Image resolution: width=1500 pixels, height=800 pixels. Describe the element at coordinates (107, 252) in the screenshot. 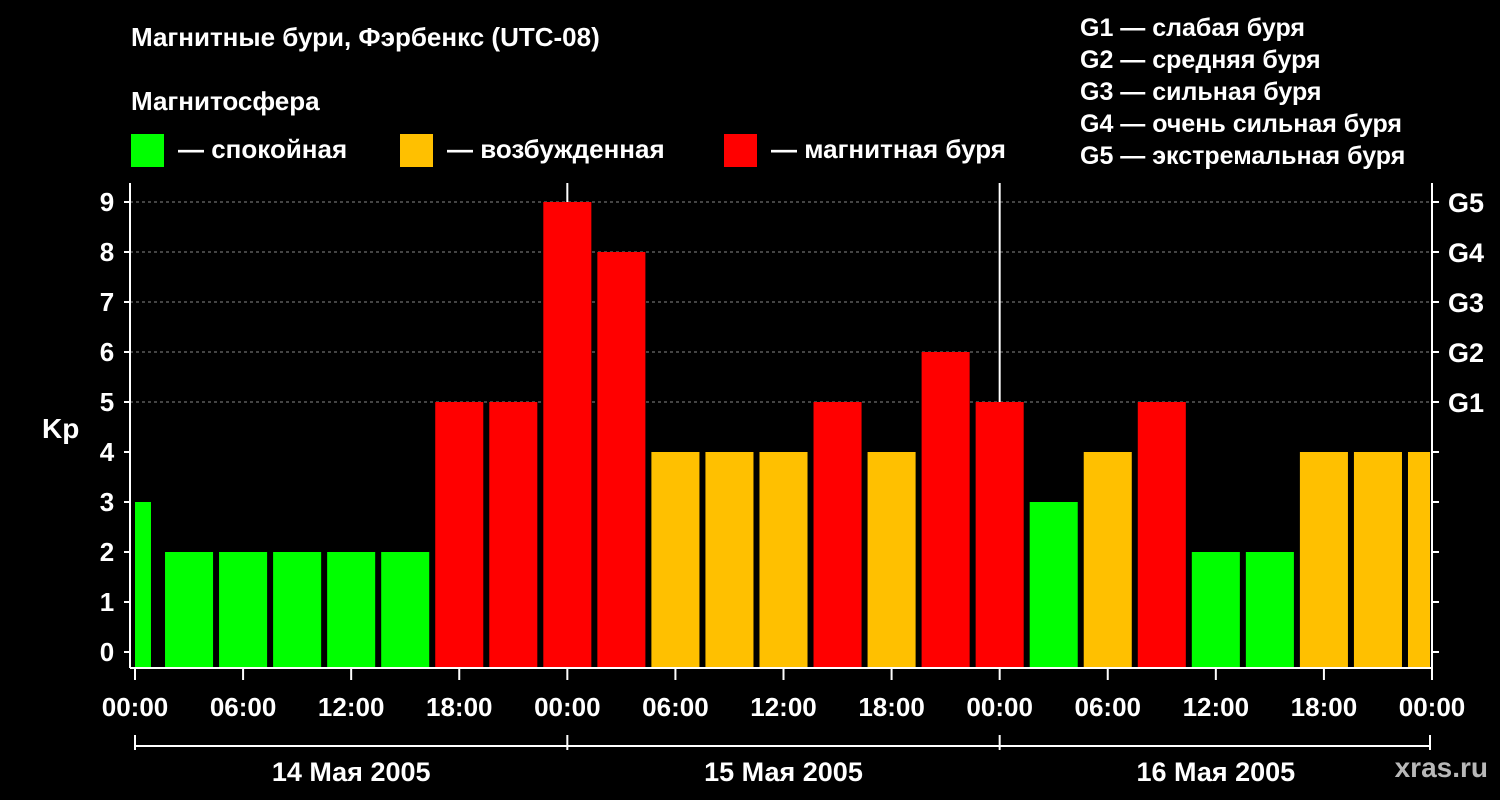

I see `y-tick-label: 8` at that location.